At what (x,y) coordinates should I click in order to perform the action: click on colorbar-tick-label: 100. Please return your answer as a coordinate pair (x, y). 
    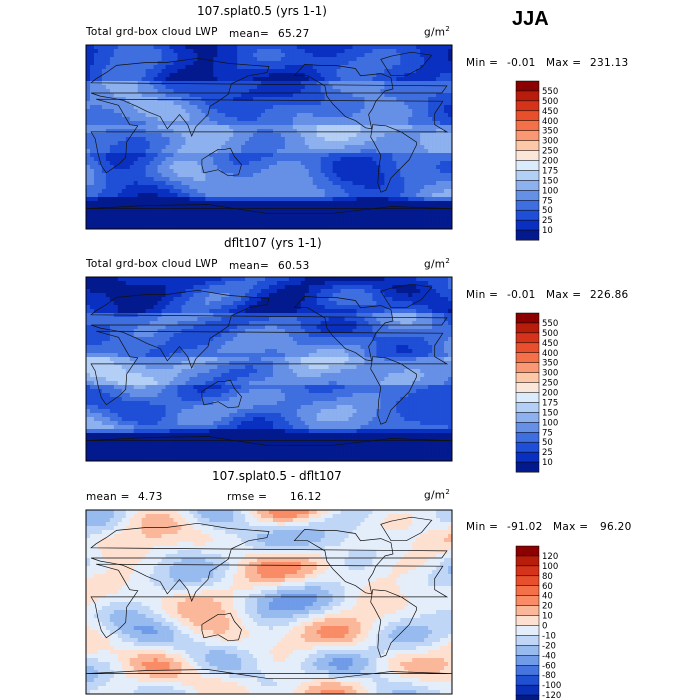
    Looking at the image, I should click on (550, 423).